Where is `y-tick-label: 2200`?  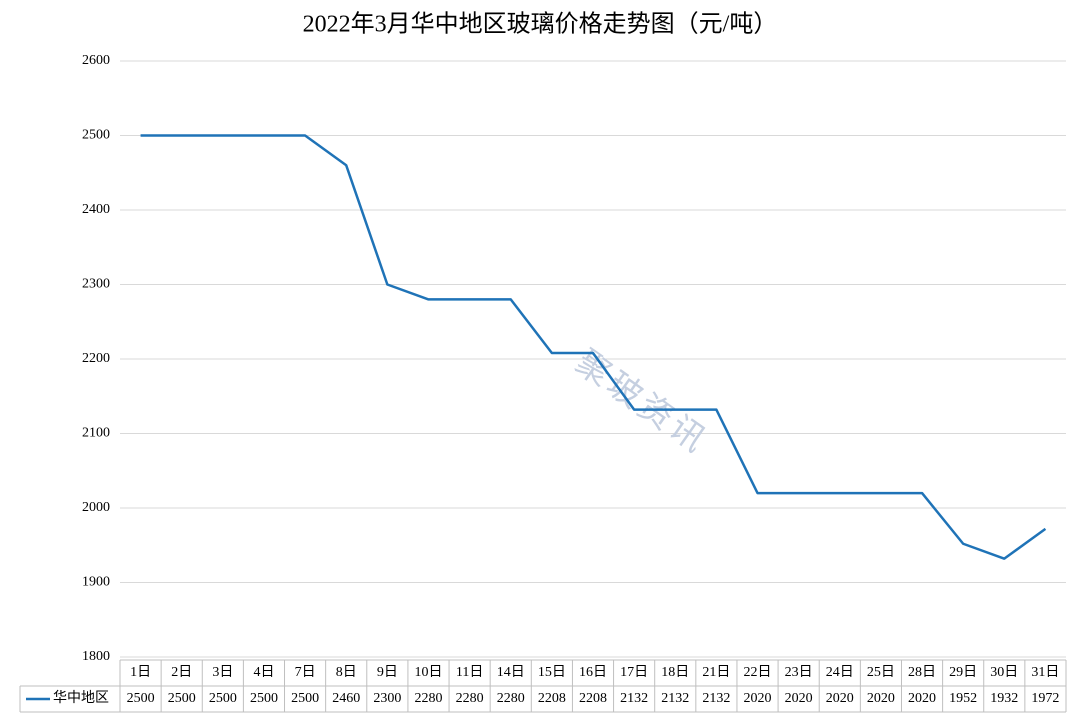
y-tick-label: 2200 is located at coordinates (96, 358).